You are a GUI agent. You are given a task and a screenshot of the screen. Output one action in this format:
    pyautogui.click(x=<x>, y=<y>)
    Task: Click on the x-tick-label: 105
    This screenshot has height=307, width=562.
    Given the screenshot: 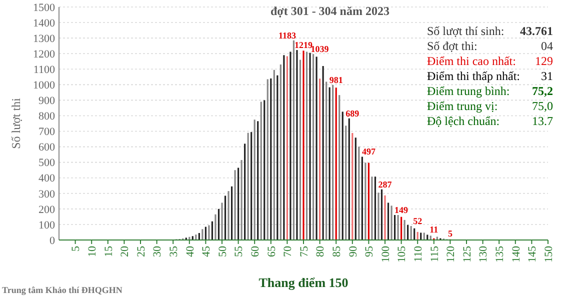 What is the action you would take?
    pyautogui.click(x=402, y=254)
    